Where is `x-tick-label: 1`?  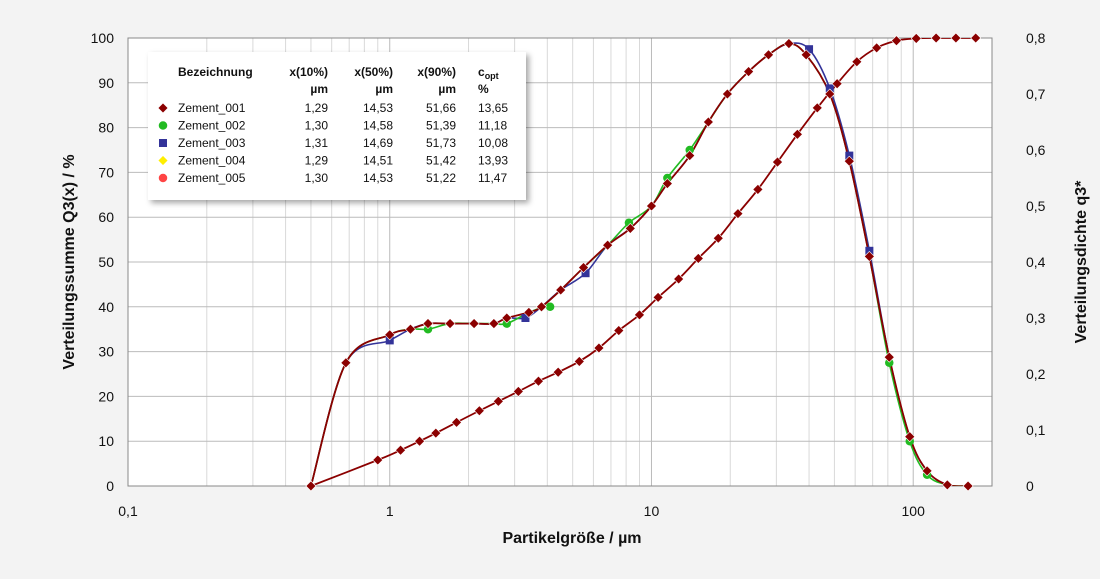 x-tick-label: 1 is located at coordinates (390, 511).